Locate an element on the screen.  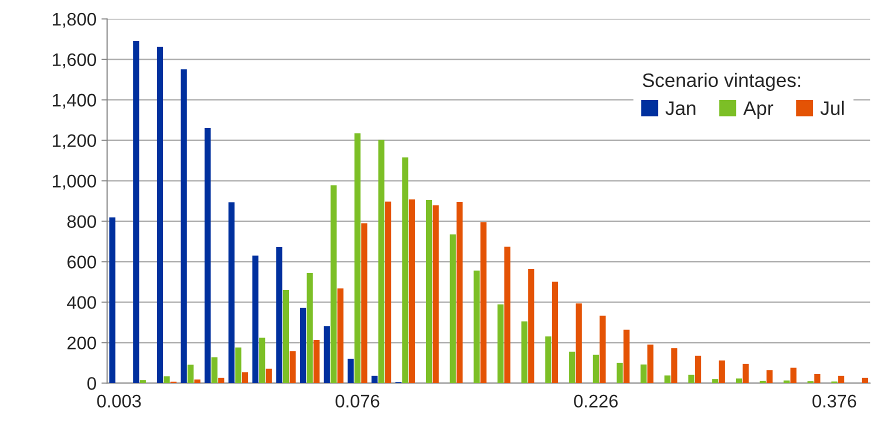
y-tick-label: 600 is located at coordinates (82, 262).